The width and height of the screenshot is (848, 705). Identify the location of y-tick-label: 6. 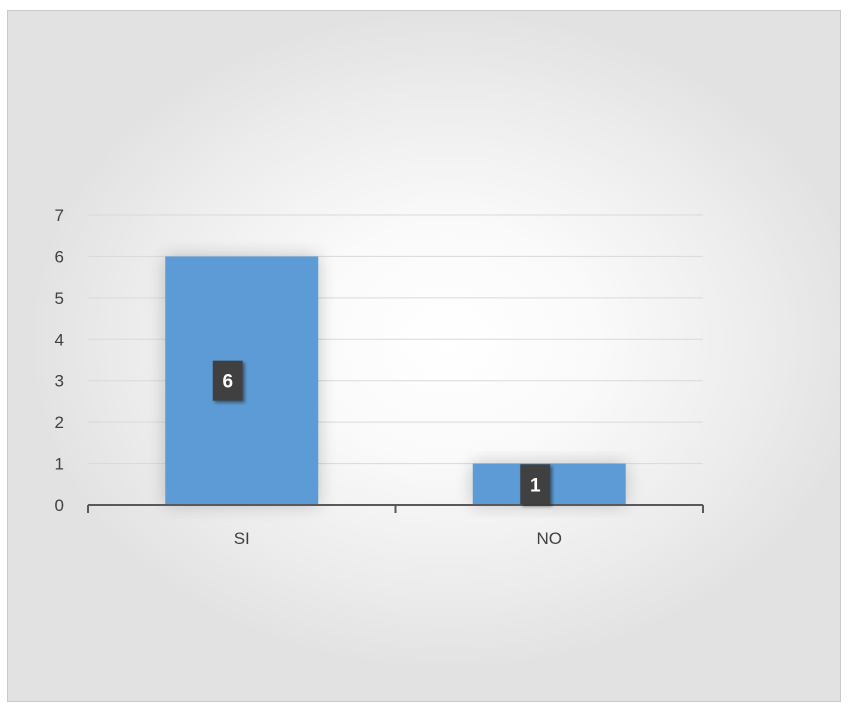
(59, 256).